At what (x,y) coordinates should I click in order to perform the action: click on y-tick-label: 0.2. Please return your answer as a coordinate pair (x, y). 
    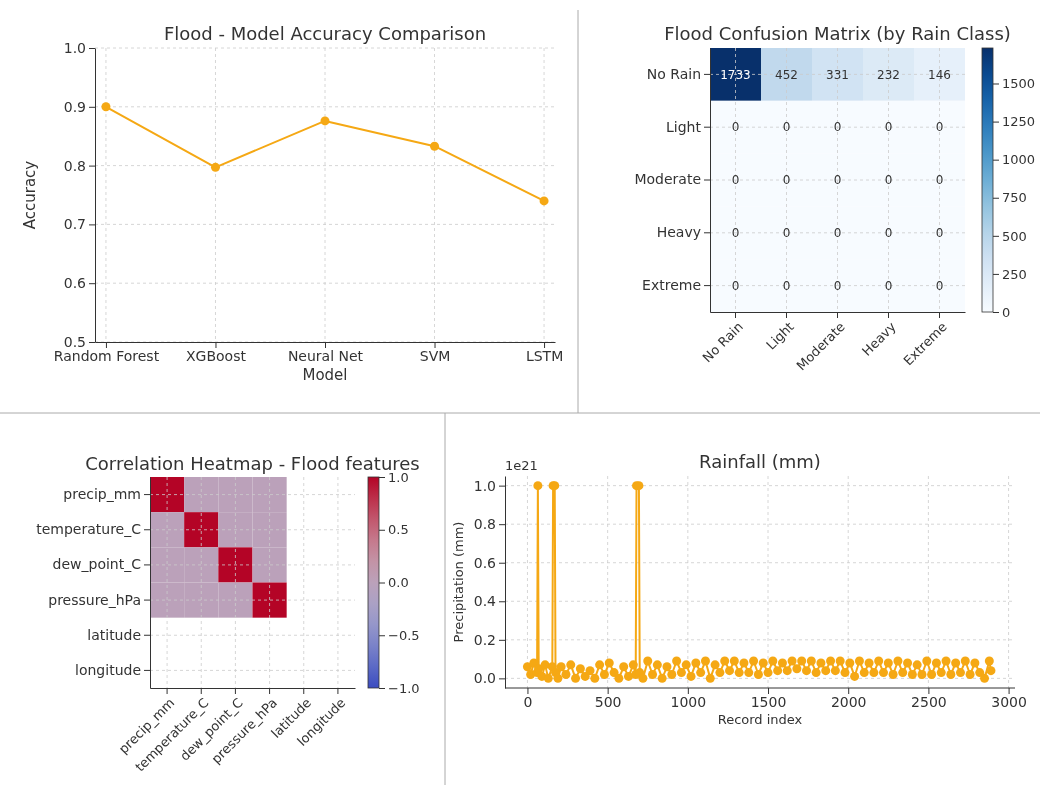
    Looking at the image, I should click on (484, 639).